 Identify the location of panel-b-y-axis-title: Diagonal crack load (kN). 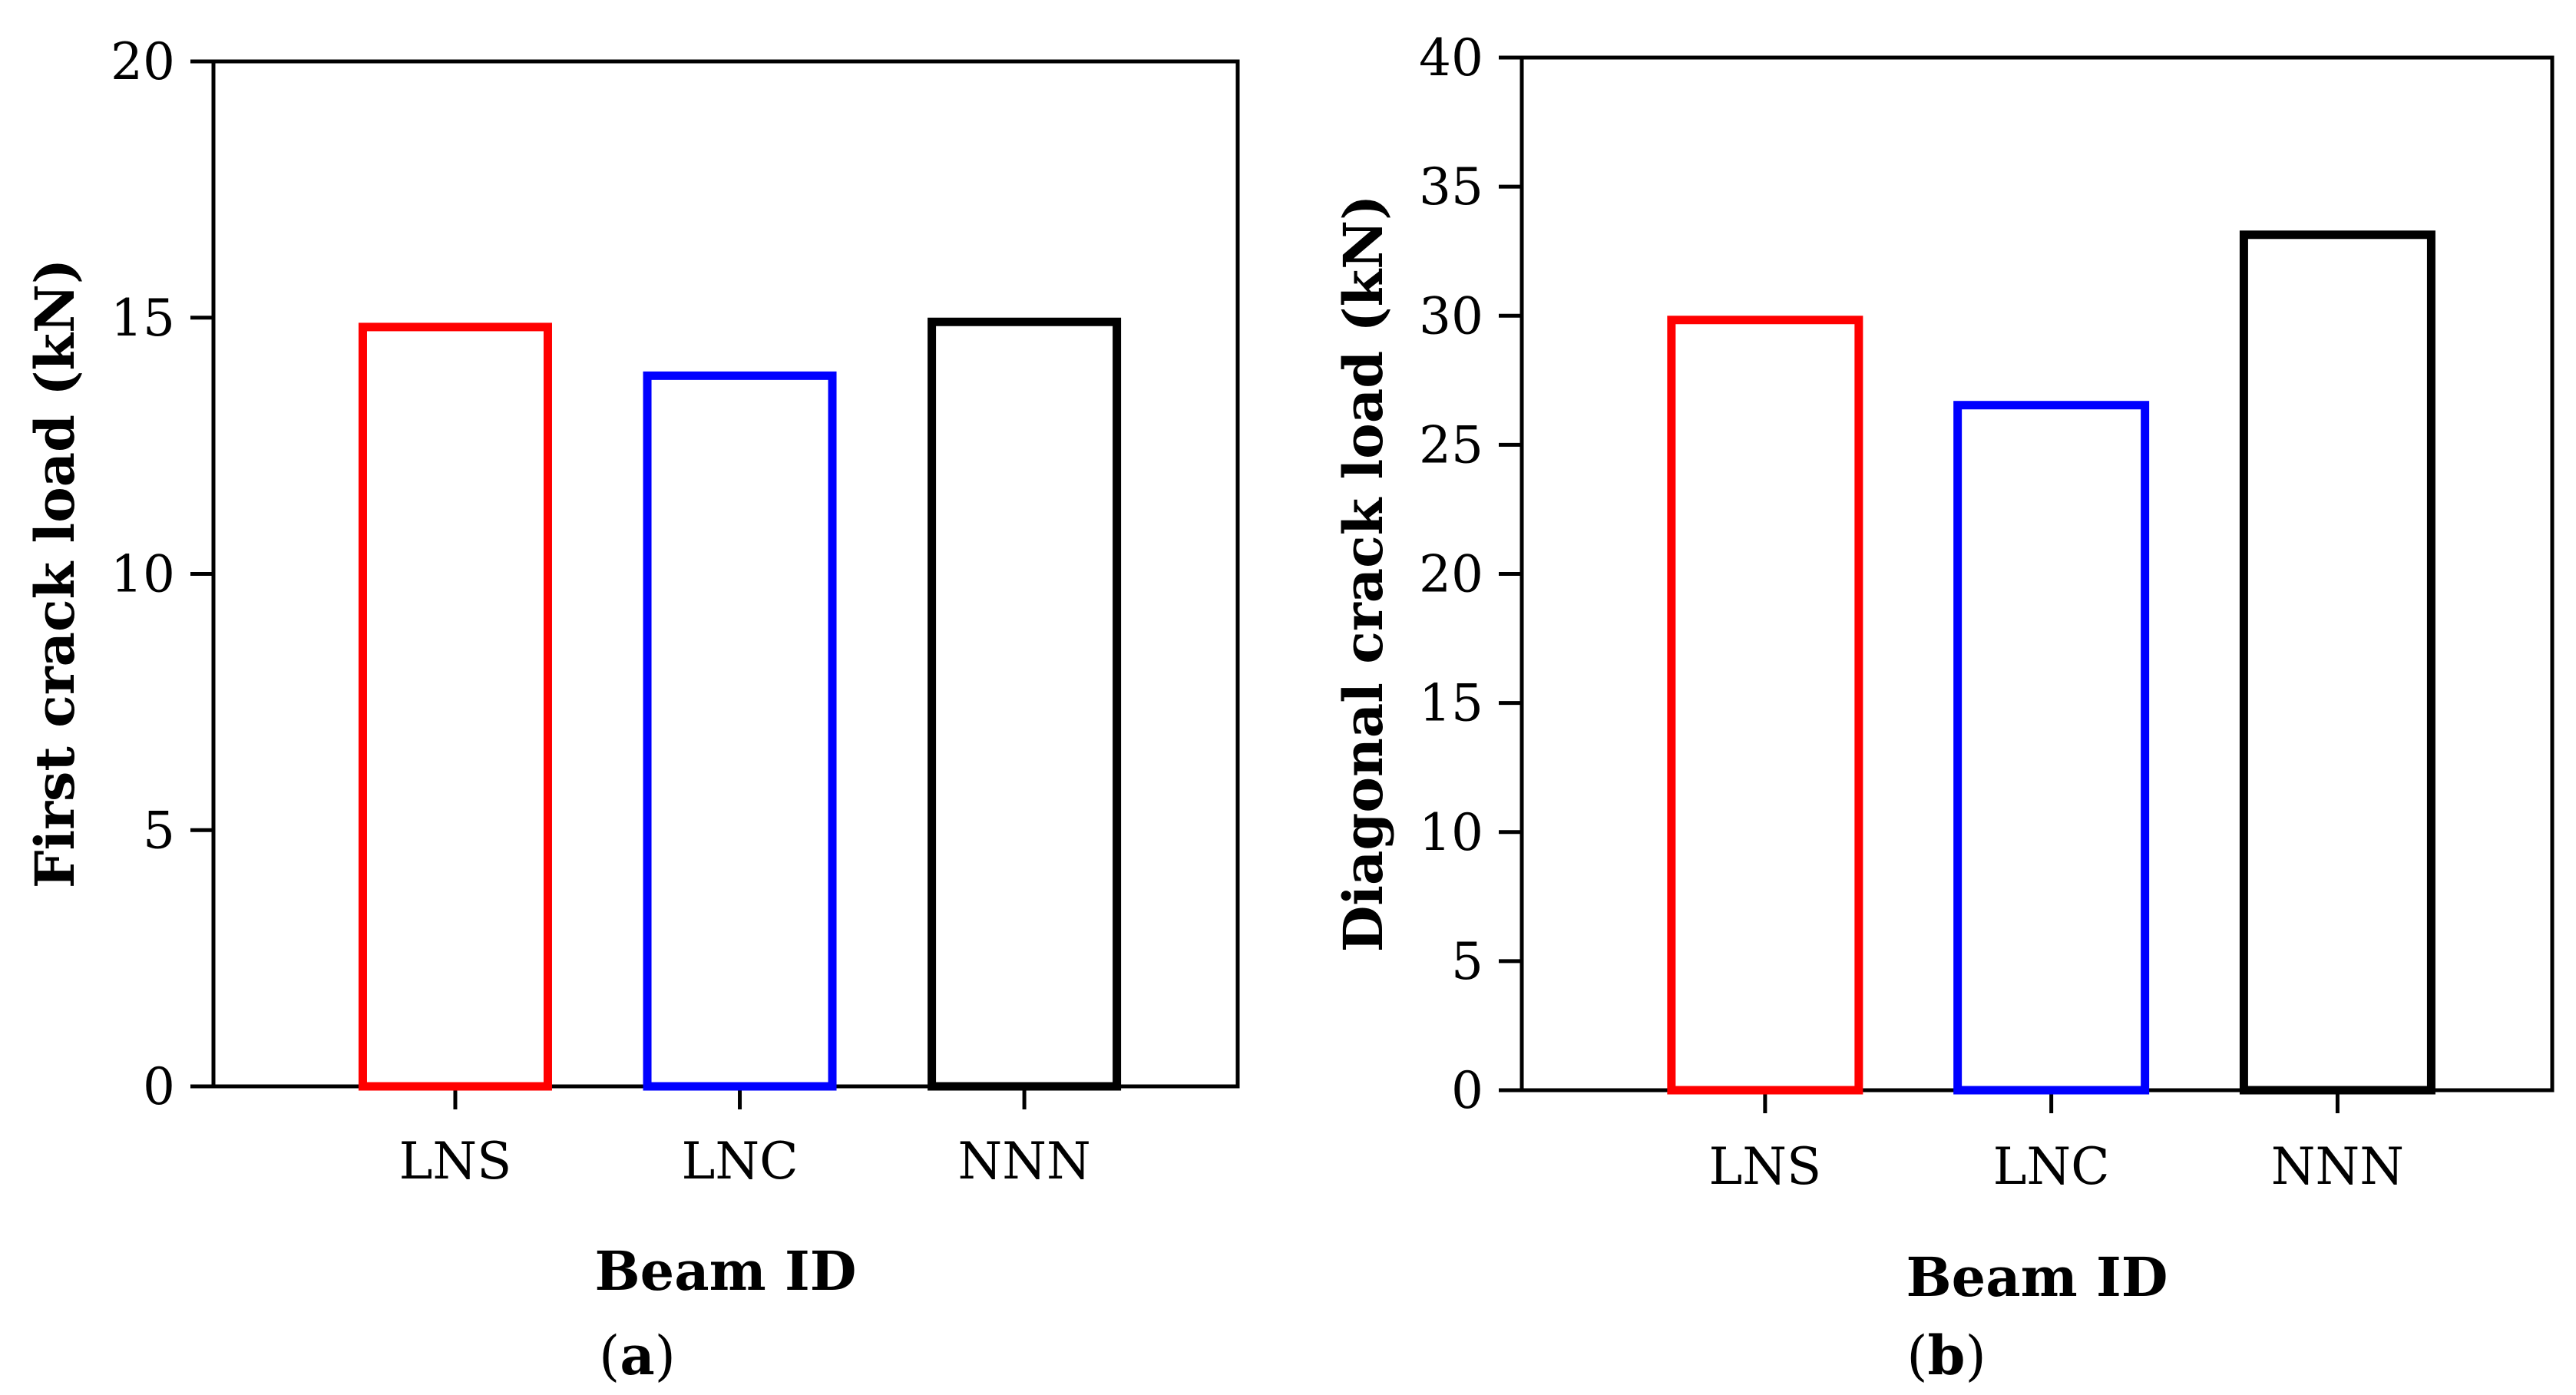
(1363, 574).